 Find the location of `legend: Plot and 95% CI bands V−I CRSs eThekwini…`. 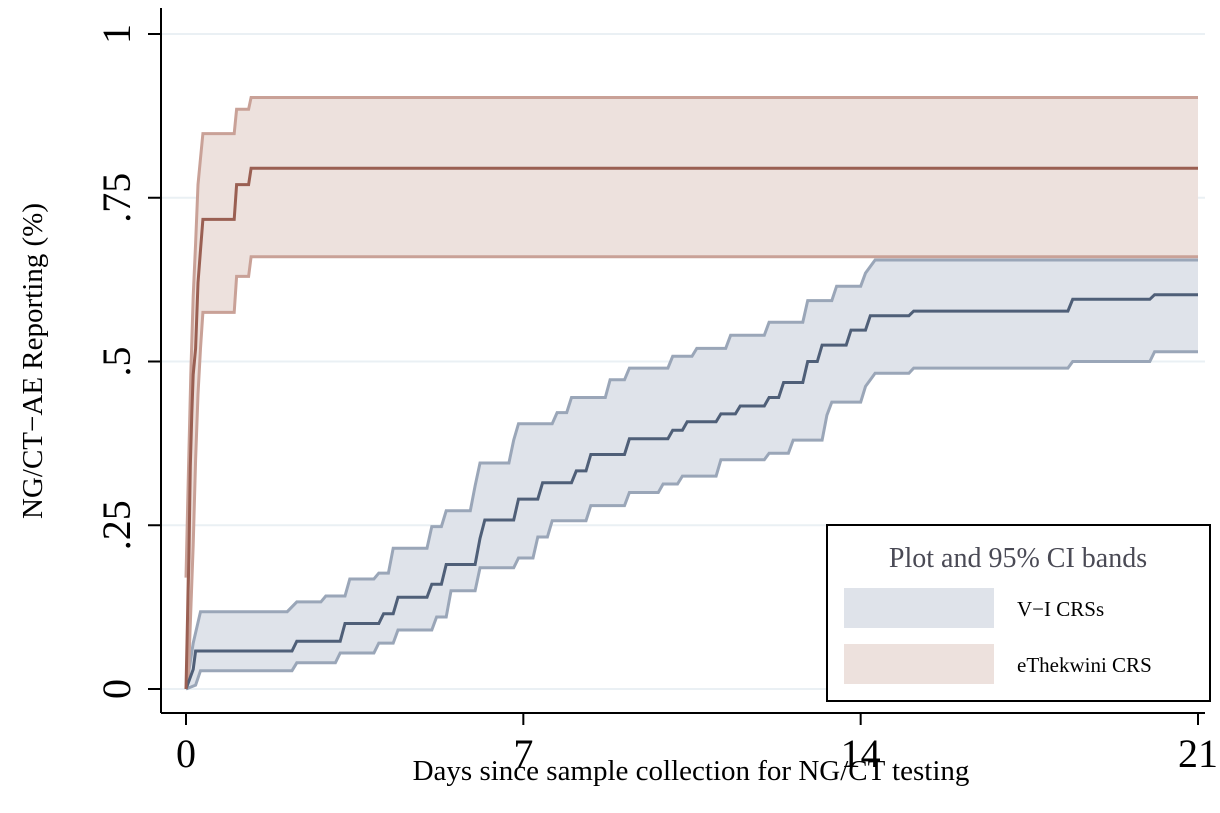

legend: Plot and 95% CI bands V−I CRSs eThekwini… is located at coordinates (1018, 613).